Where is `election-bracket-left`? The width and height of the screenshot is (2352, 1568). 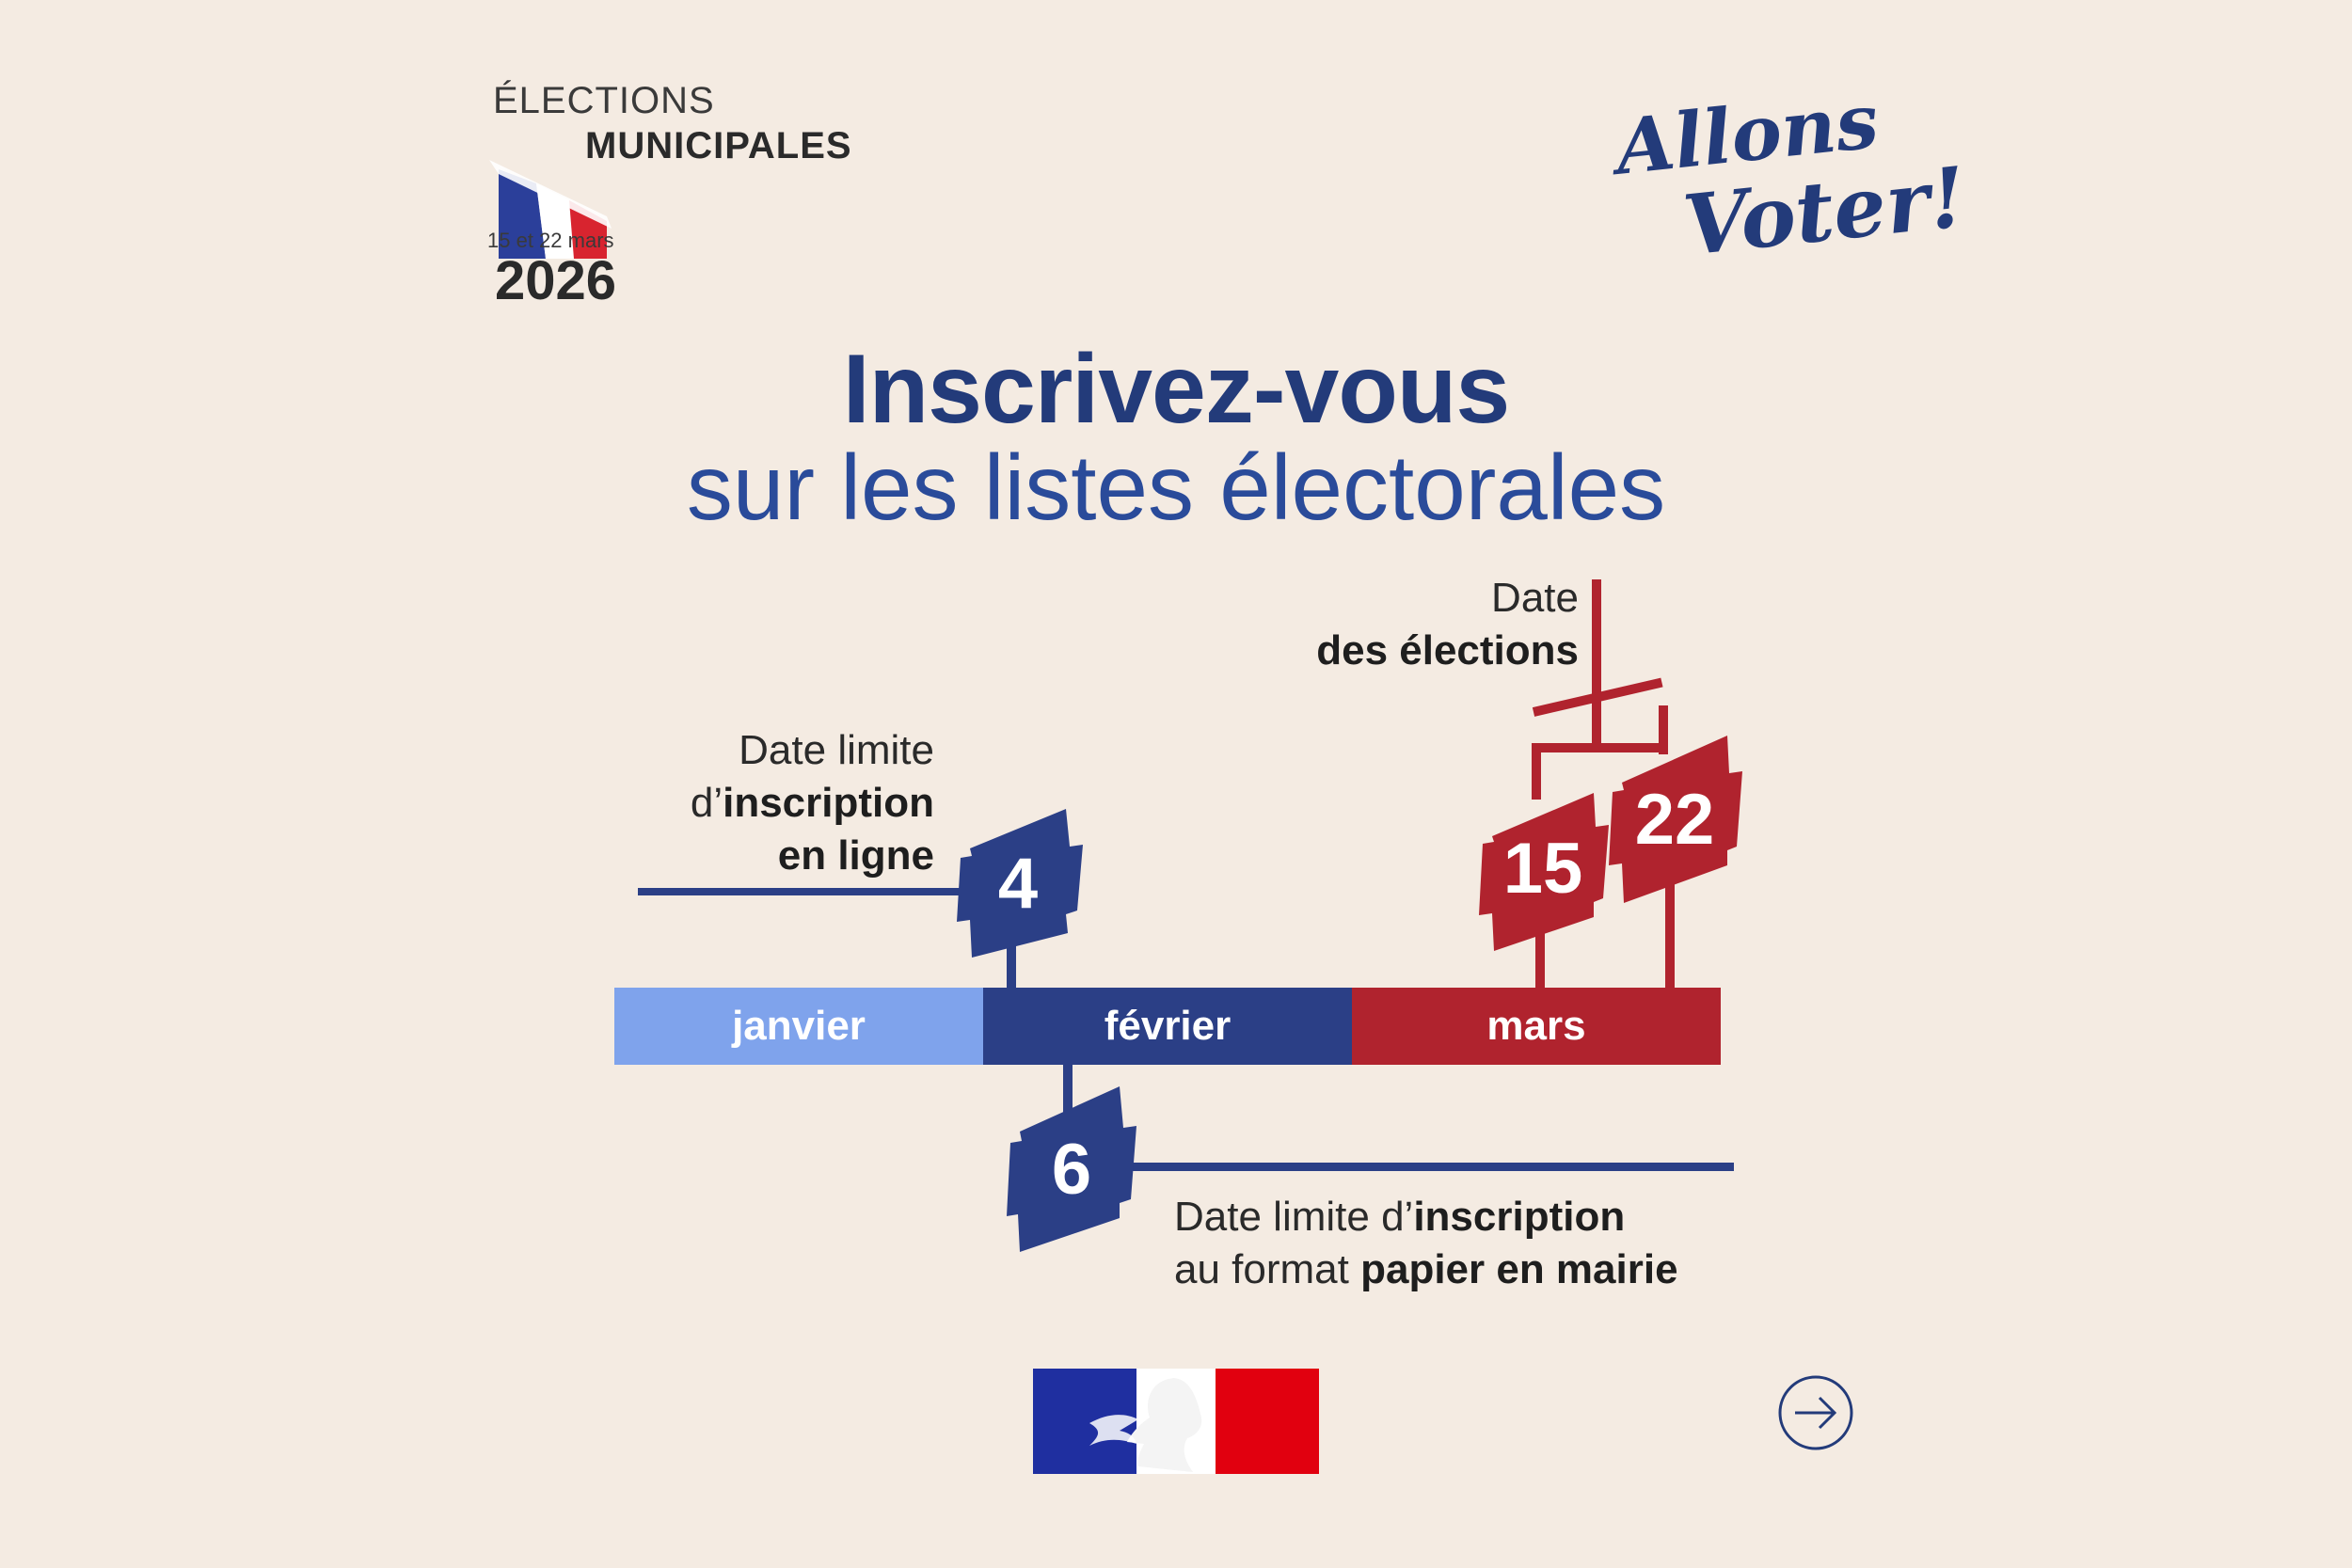 election-bracket-left is located at coordinates (1536, 771).